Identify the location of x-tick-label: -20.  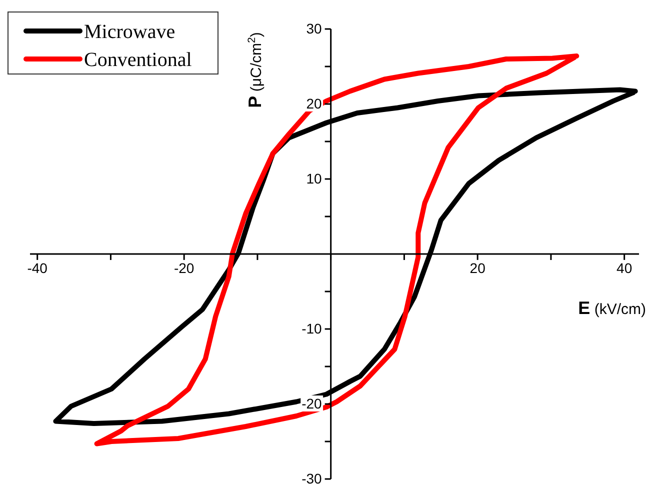
(184, 268).